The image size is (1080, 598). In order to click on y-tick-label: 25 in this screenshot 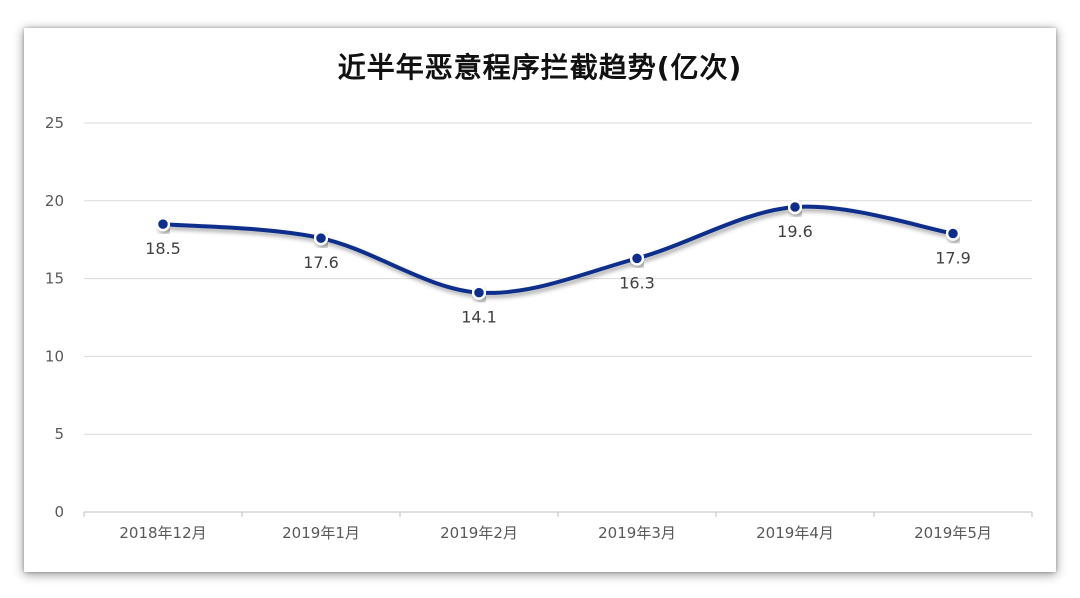, I will do `click(54, 123)`.